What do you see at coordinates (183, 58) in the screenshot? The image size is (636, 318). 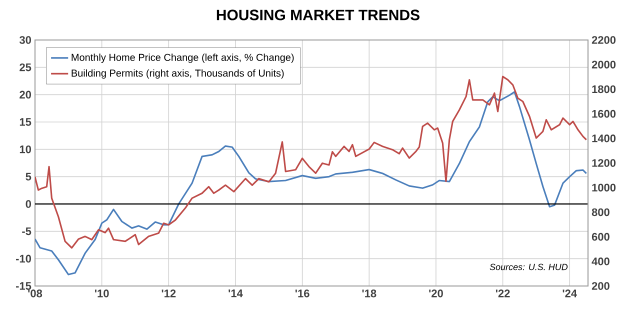 I see `legend-label: Monthly Home Price Change (left axis, % Change)` at bounding box center [183, 58].